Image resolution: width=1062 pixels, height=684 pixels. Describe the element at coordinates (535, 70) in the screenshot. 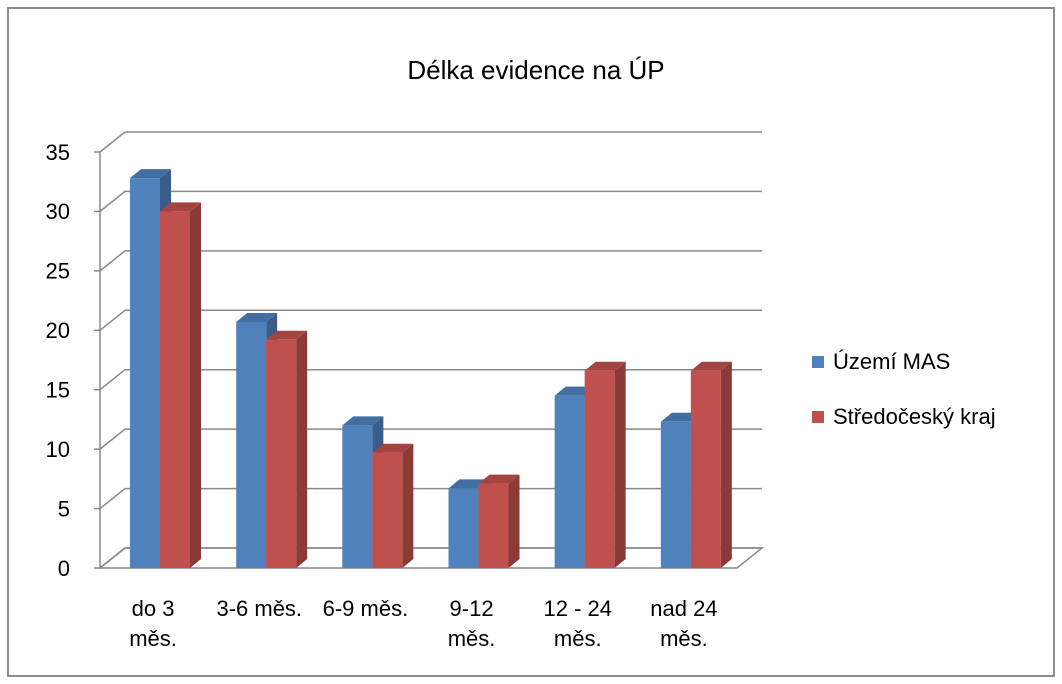

I see `chart-title: Délka evidence na ÚP` at that location.